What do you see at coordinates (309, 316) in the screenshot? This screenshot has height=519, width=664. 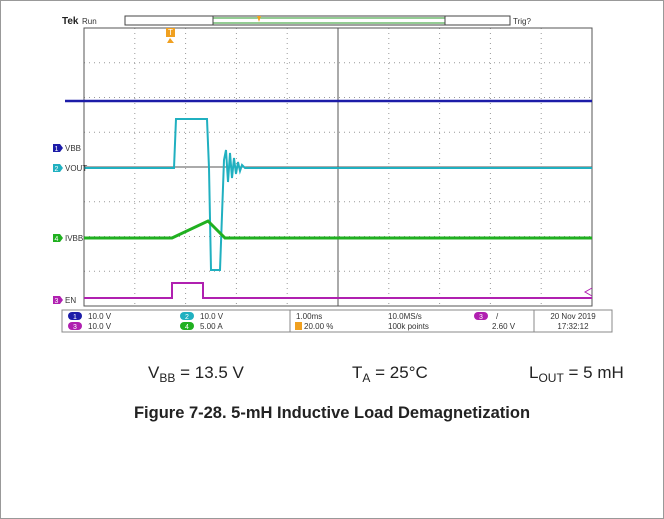 I see `timebase: 1.00ms` at bounding box center [309, 316].